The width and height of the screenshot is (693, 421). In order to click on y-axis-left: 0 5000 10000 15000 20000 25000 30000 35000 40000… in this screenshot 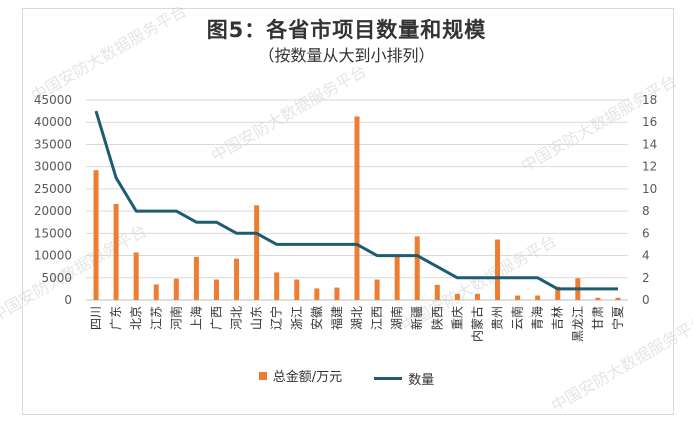, I will do `click(53, 200)`.